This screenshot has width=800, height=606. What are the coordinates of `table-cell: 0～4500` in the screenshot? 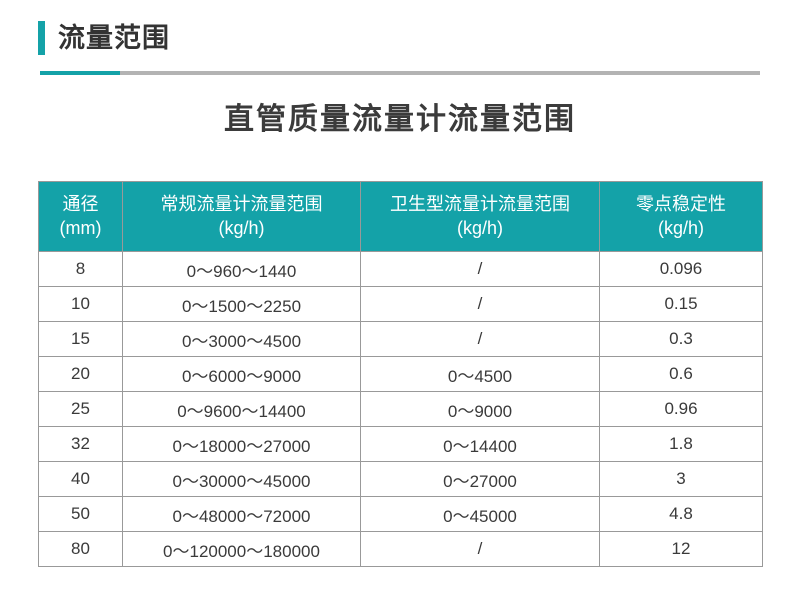 It's located at (480, 374).